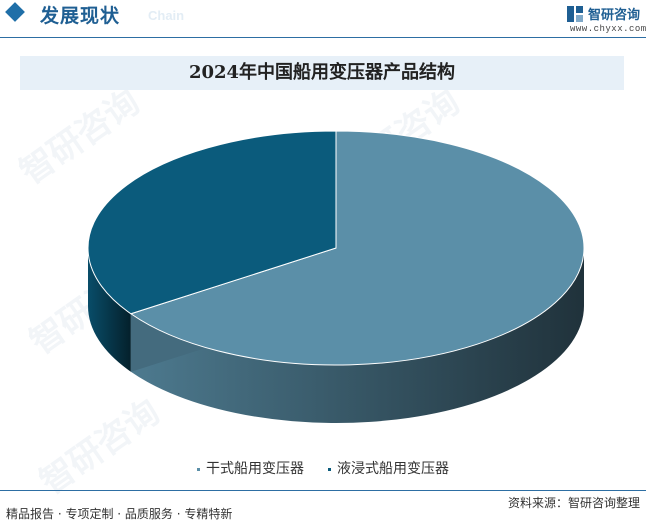  Describe the element at coordinates (166, 15) in the screenshot. I see `section-subtitle: Chain` at that location.